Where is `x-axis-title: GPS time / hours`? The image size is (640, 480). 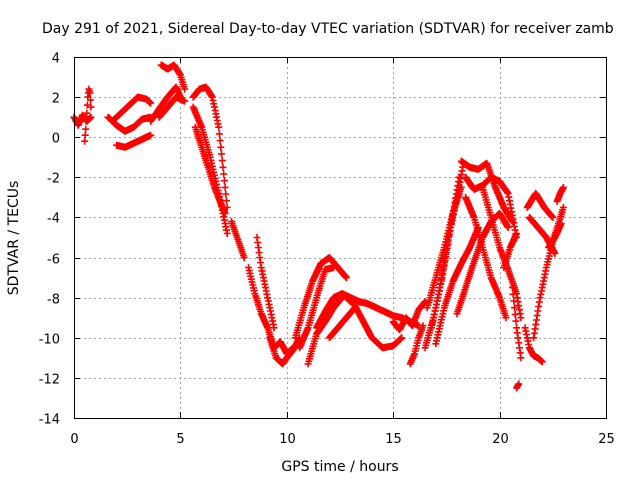
x-axis-title: GPS time / hours is located at coordinates (339, 467).